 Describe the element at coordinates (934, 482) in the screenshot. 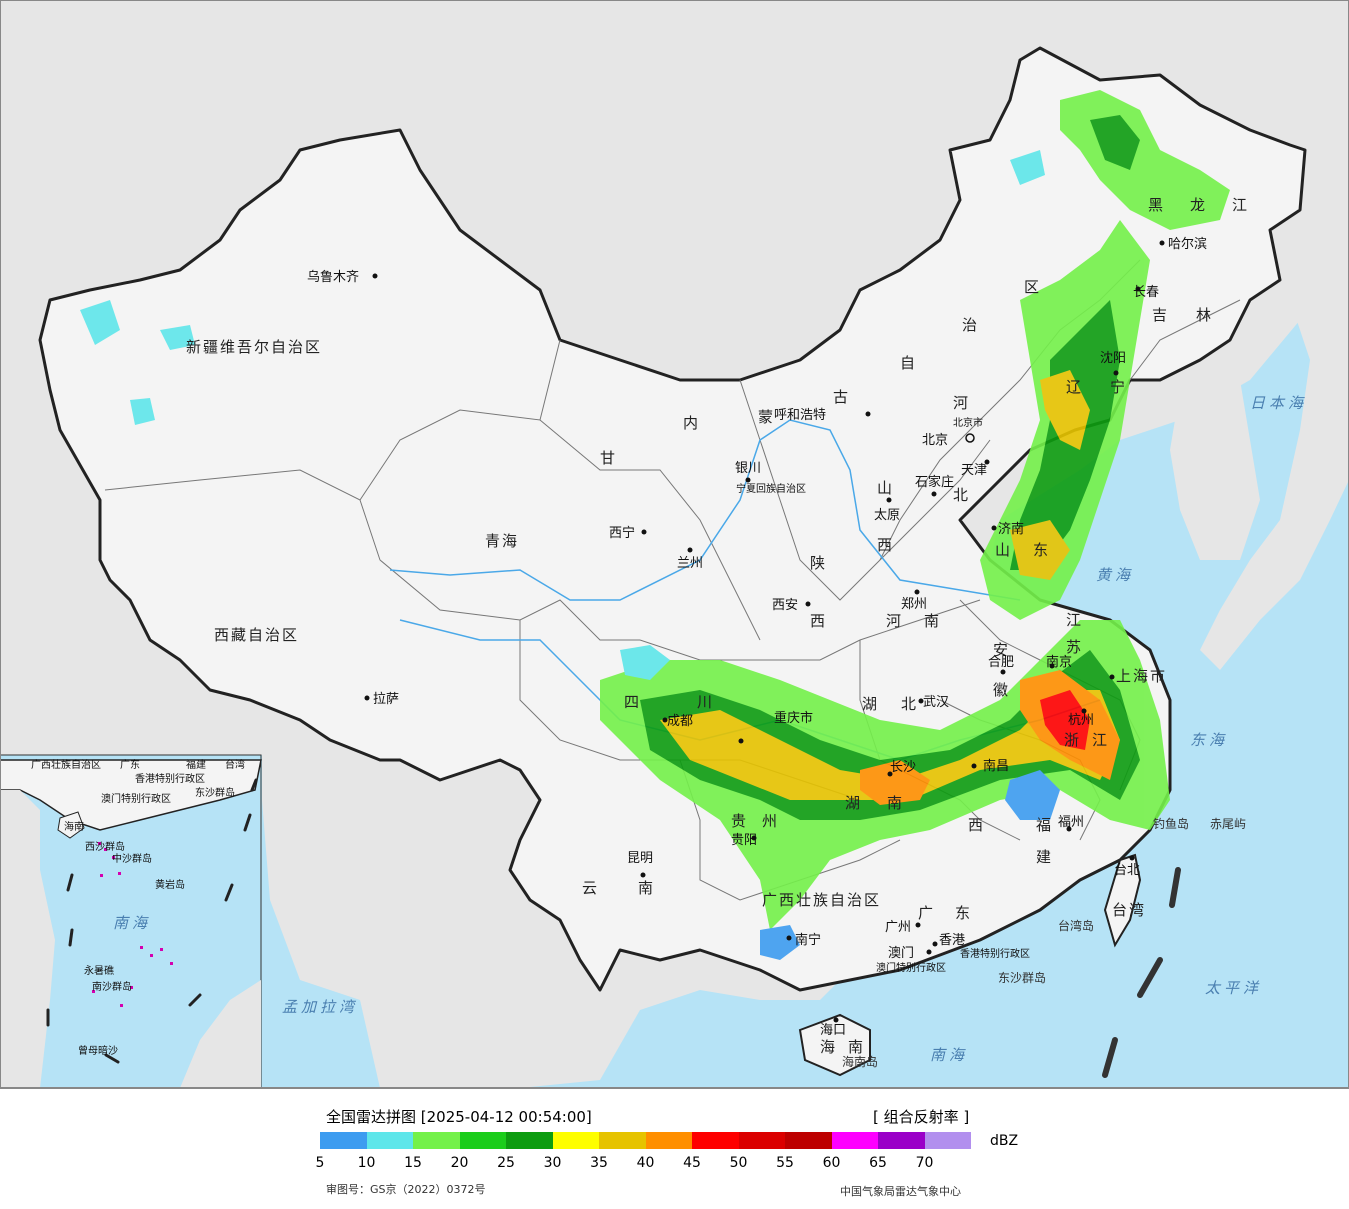

I see `city-shijiazhuang: 石家庄` at that location.